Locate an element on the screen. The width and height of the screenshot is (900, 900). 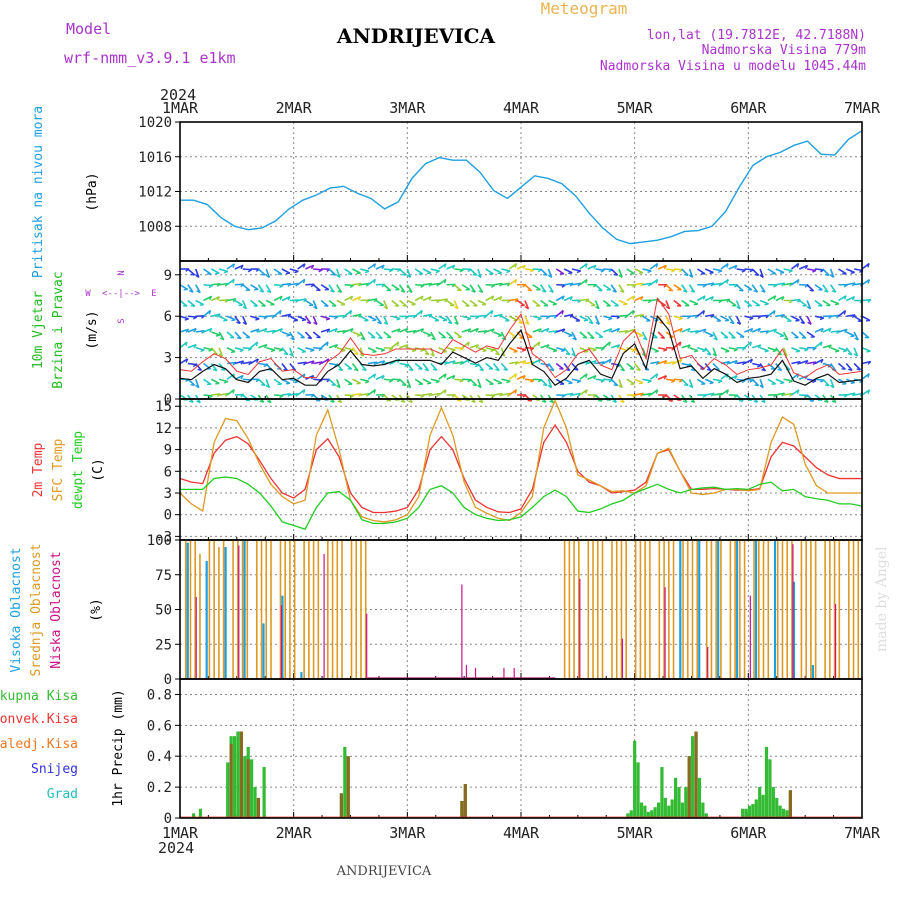
precip-legend-ukupna: Ukupna Kisa is located at coordinates (39, 696).